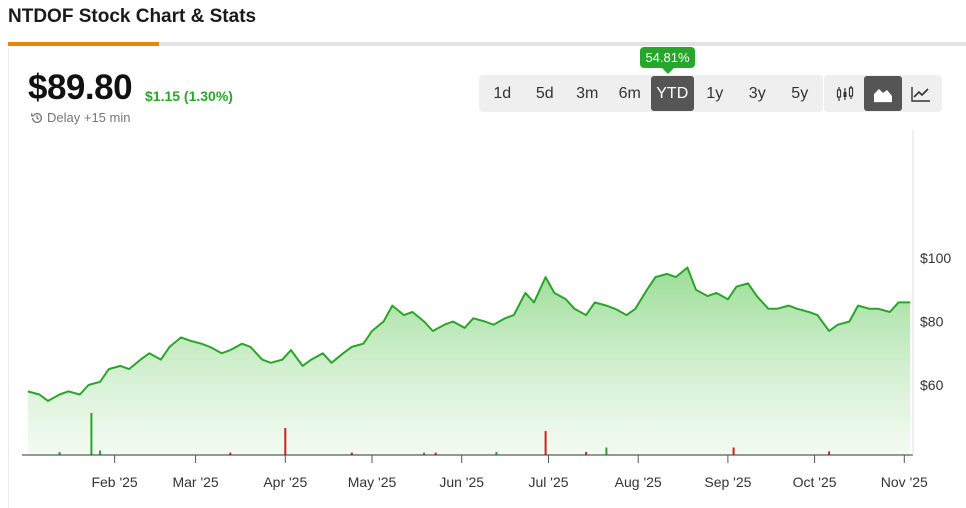 The width and height of the screenshot is (966, 508). Describe the element at coordinates (715, 93) in the screenshot. I see `range-1y-button: 1y` at that location.